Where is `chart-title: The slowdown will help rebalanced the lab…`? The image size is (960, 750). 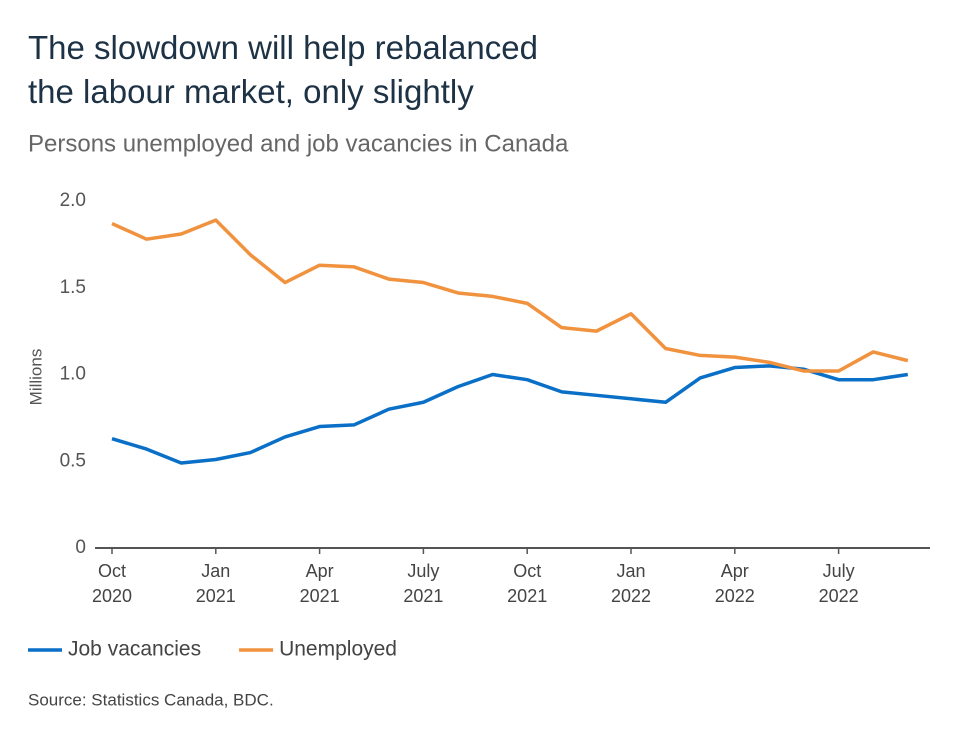 chart-title: The slowdown will help rebalanced the lab… is located at coordinates (283, 69).